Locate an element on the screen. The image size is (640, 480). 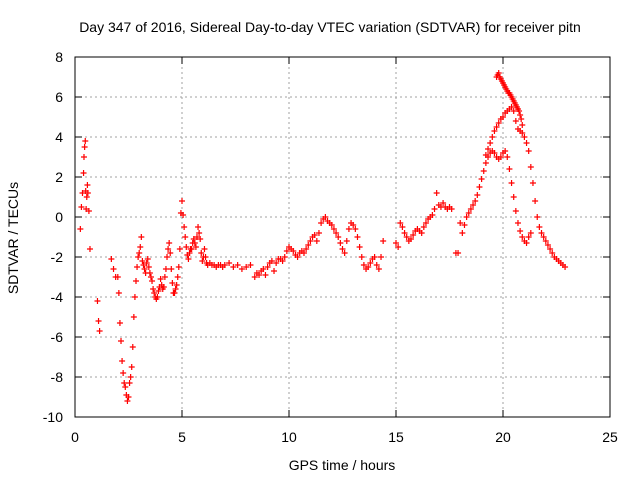
x-tick-label: 0 is located at coordinates (75, 437).